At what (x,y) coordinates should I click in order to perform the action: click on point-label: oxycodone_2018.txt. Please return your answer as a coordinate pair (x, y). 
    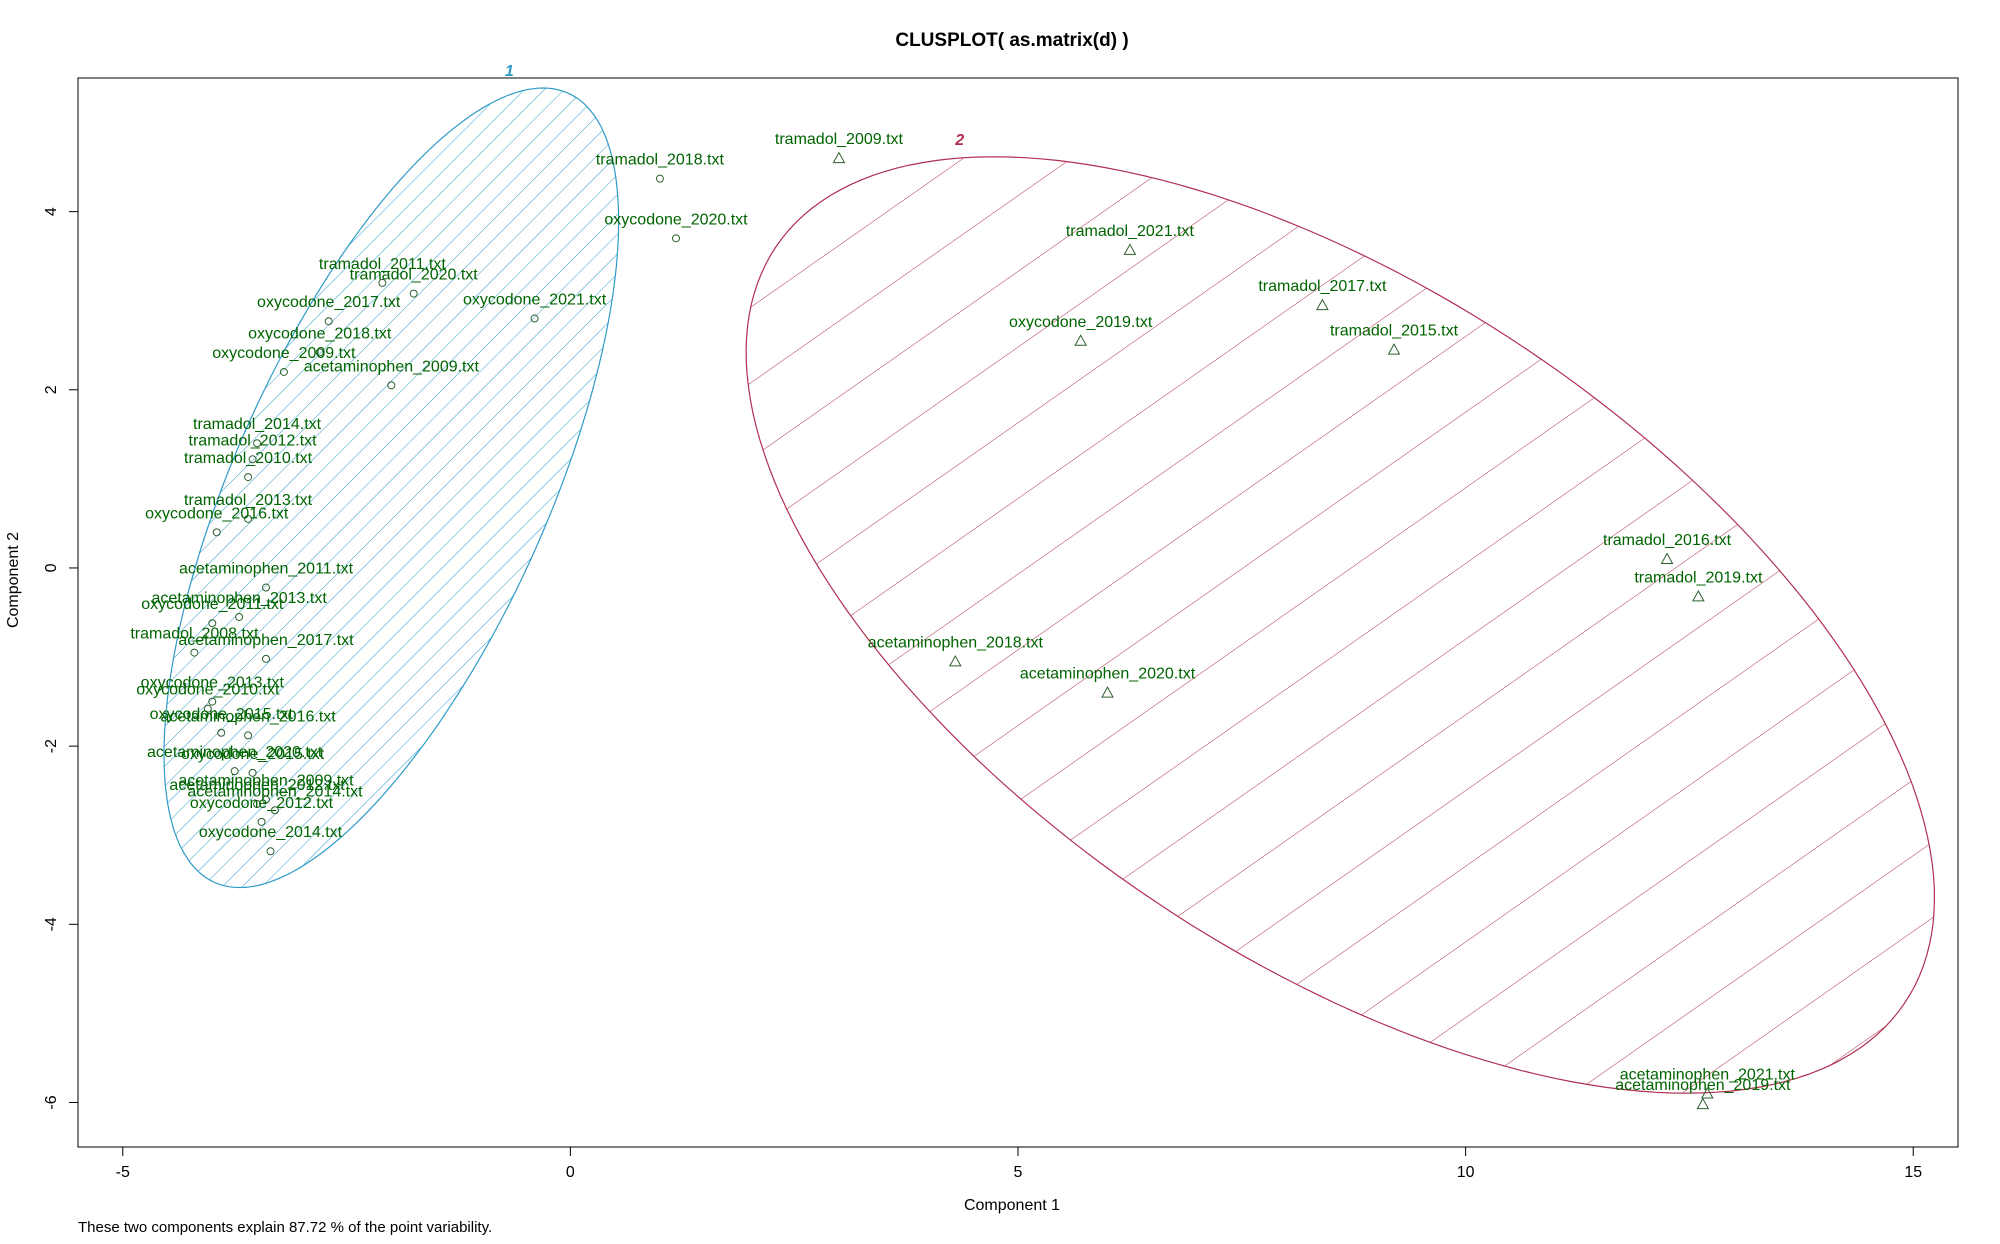
    Looking at the image, I should click on (320, 333).